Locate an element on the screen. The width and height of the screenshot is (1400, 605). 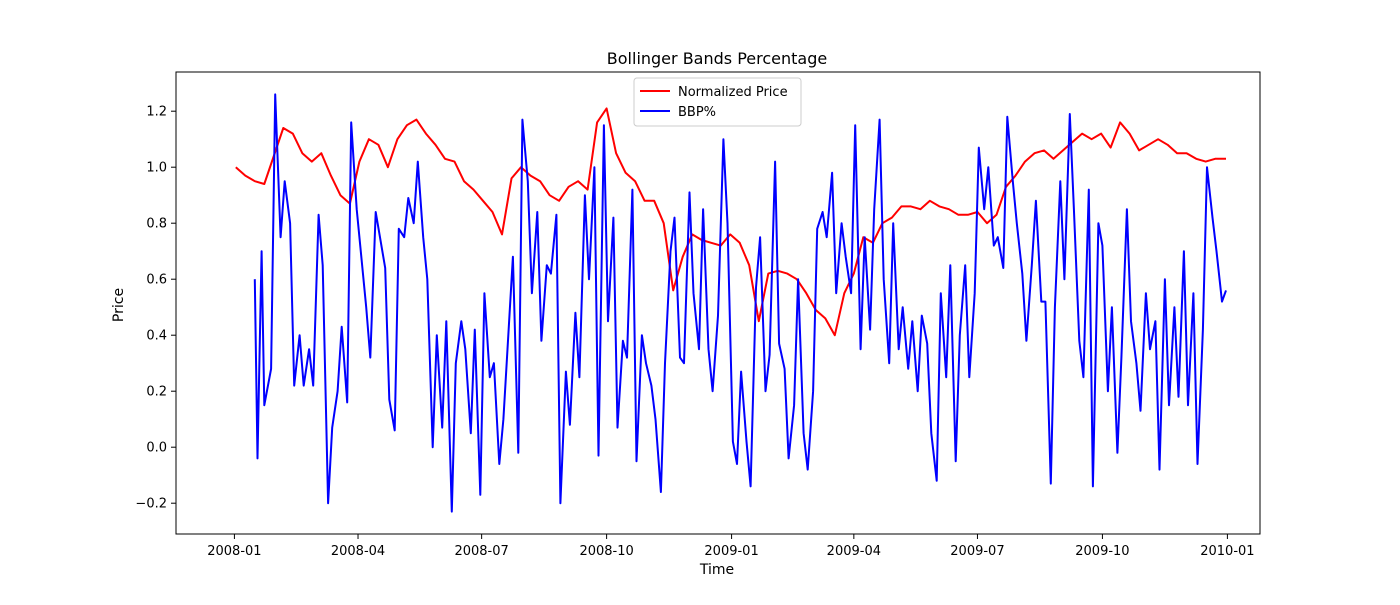
legend-box is located at coordinates (717, 102).